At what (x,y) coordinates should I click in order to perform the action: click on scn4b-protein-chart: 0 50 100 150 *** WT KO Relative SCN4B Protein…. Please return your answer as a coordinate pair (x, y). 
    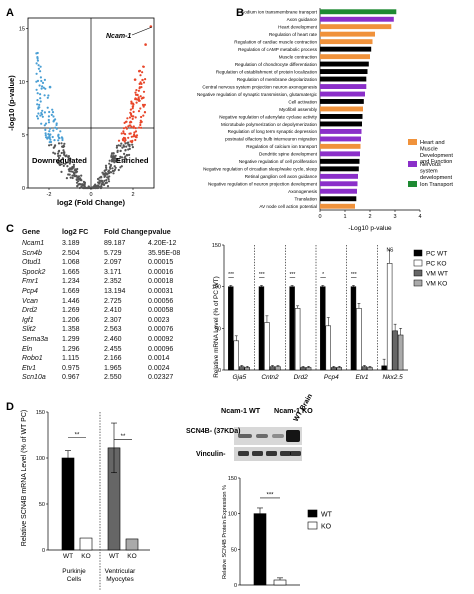
    Looking at the image, I should click on (277, 532).